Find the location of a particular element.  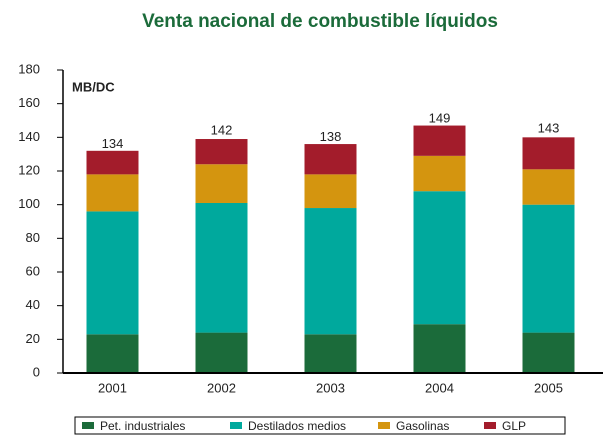

x-tick-label: 2001 is located at coordinates (112, 387).